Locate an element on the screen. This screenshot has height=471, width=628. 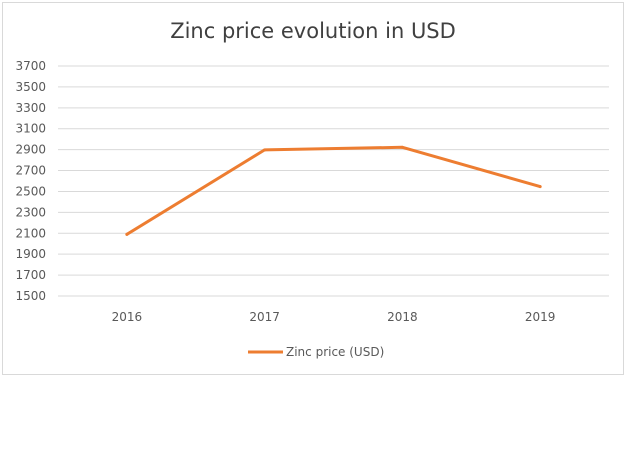
data-point-2017 is located at coordinates (265, 150).